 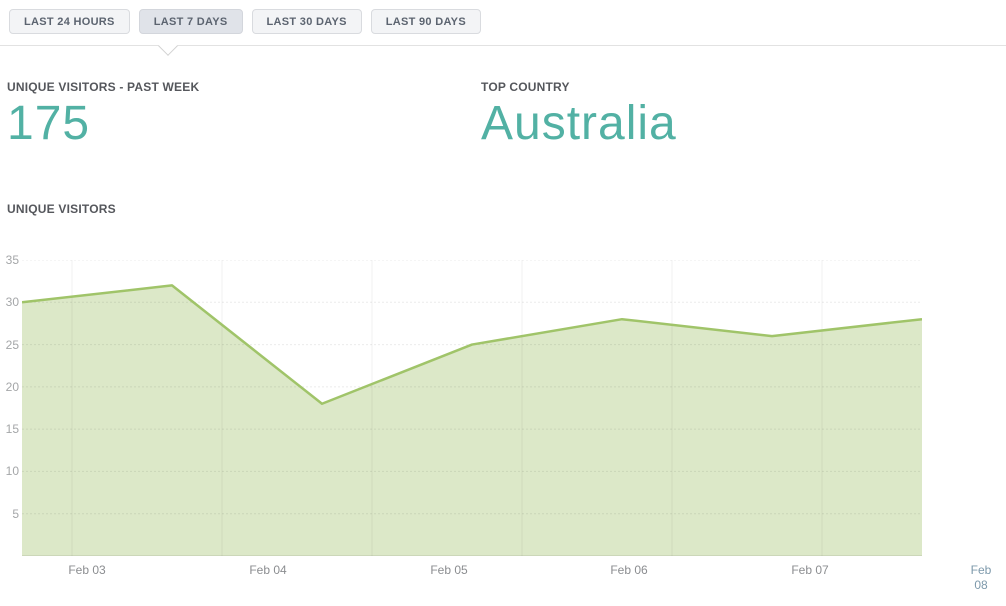 What do you see at coordinates (810, 570) in the screenshot?
I see `x-axis-label: Feb 07` at bounding box center [810, 570].